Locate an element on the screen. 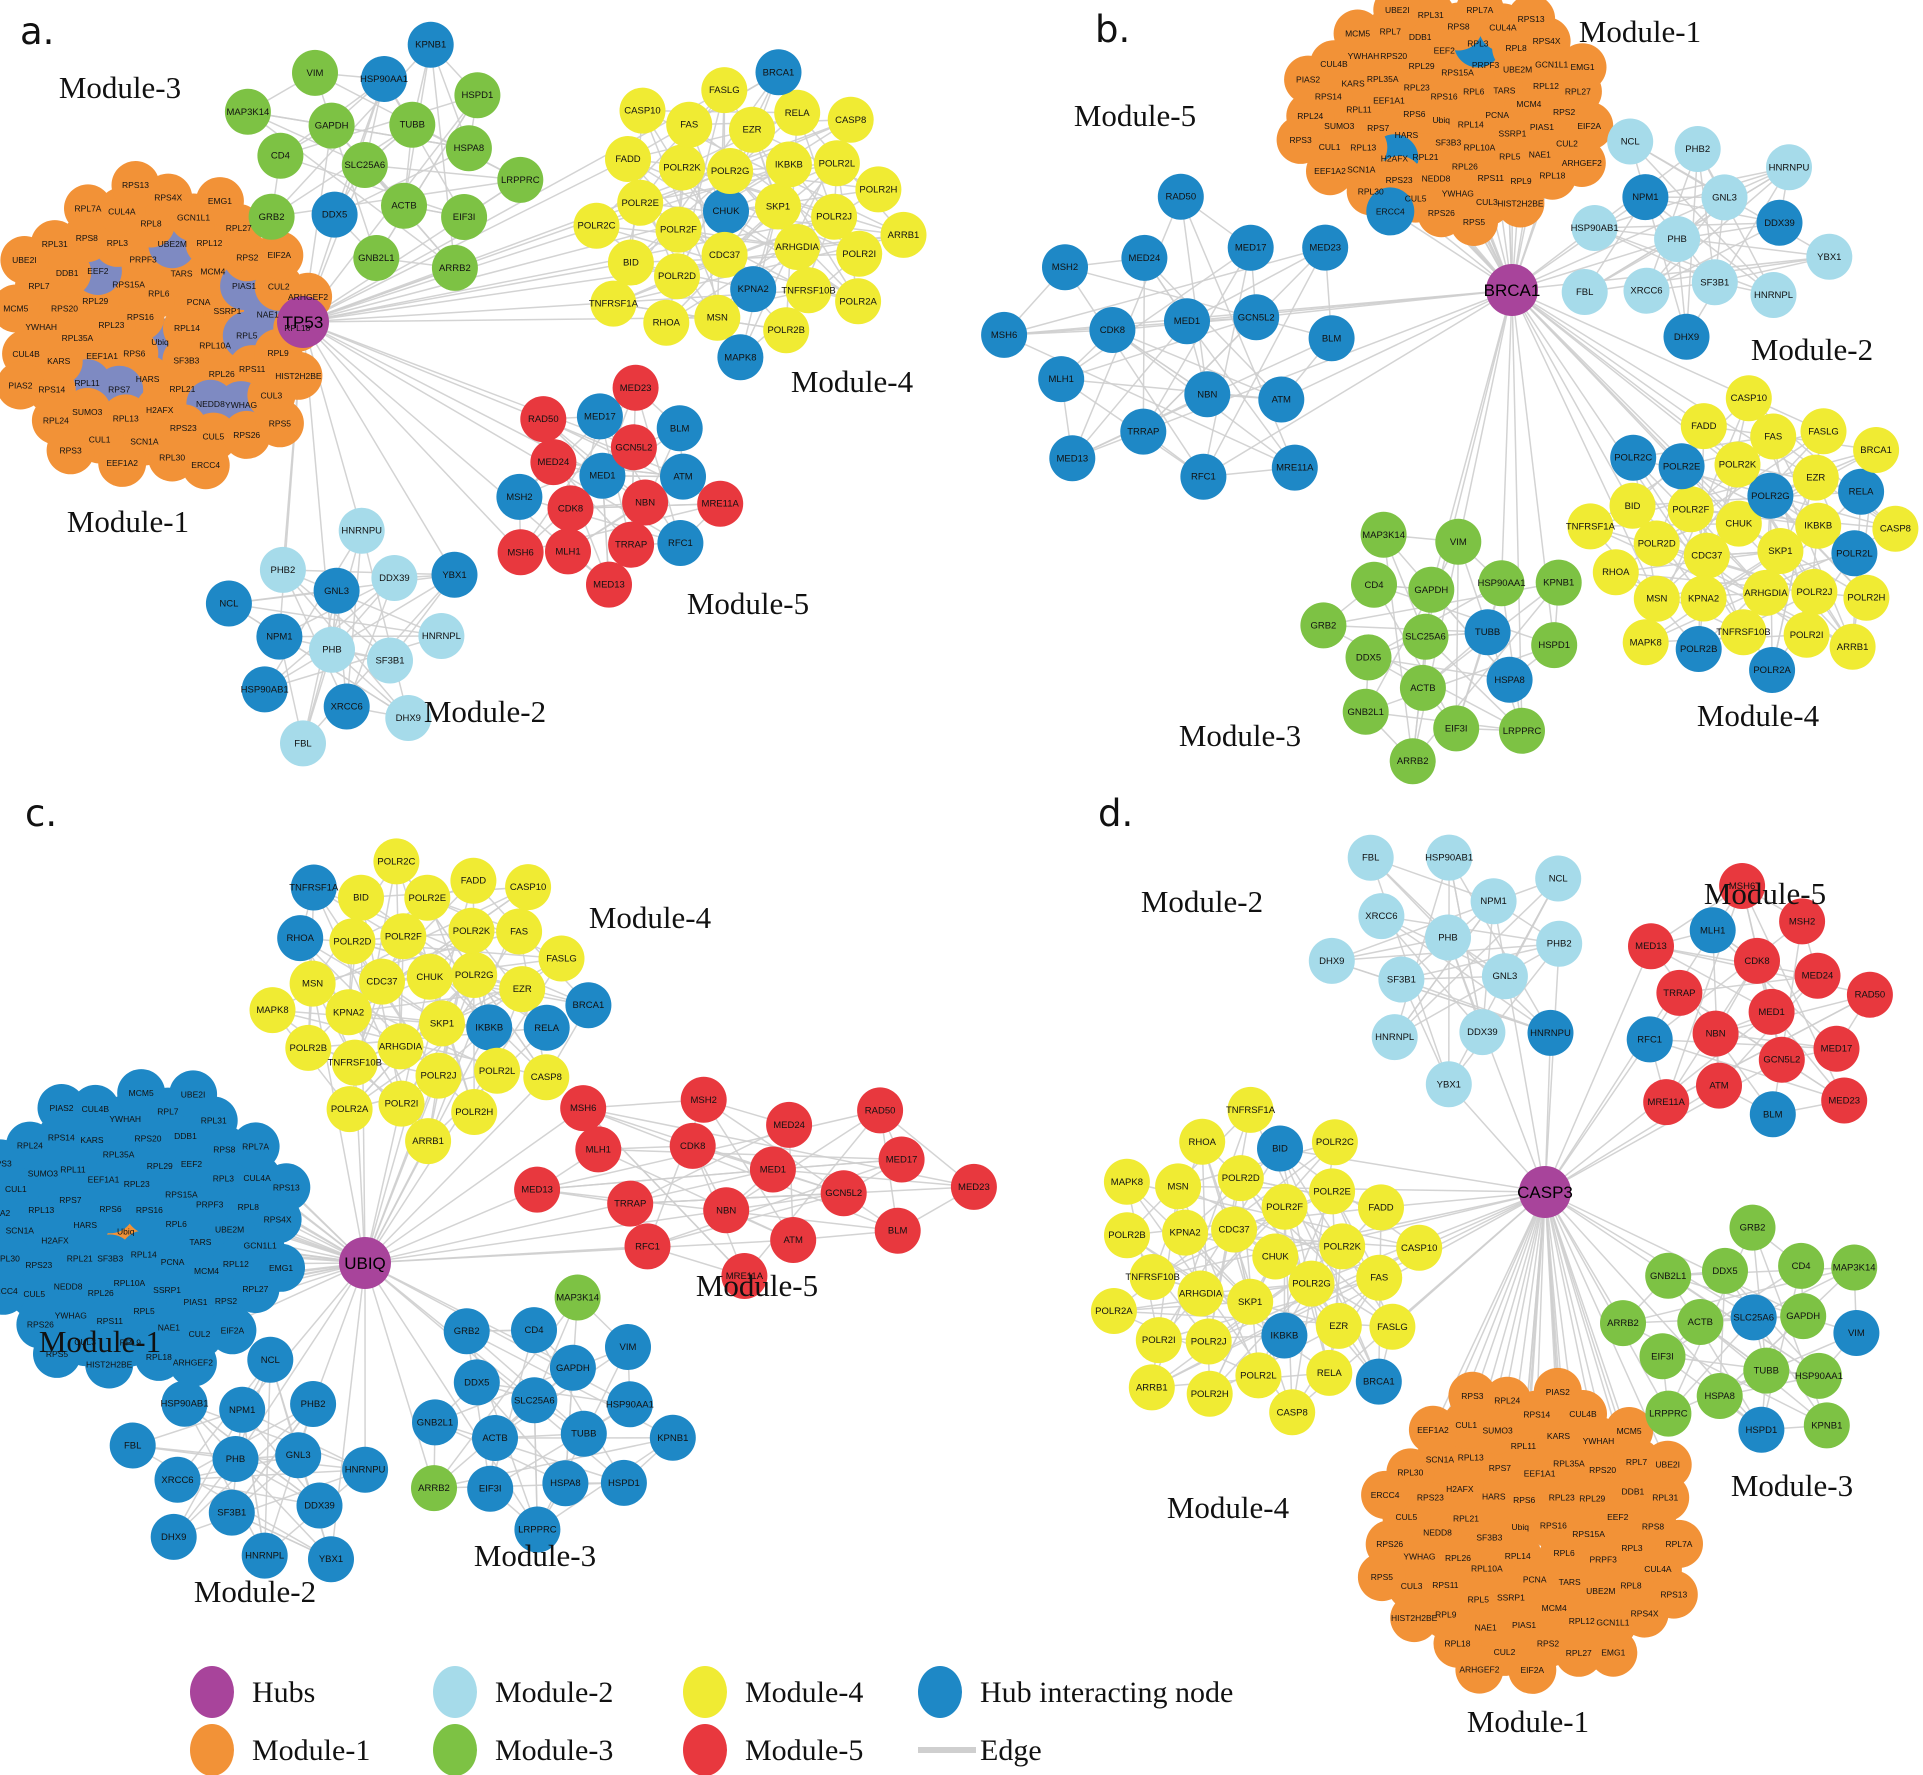  node-ACTB is located at coordinates (1422, 687).